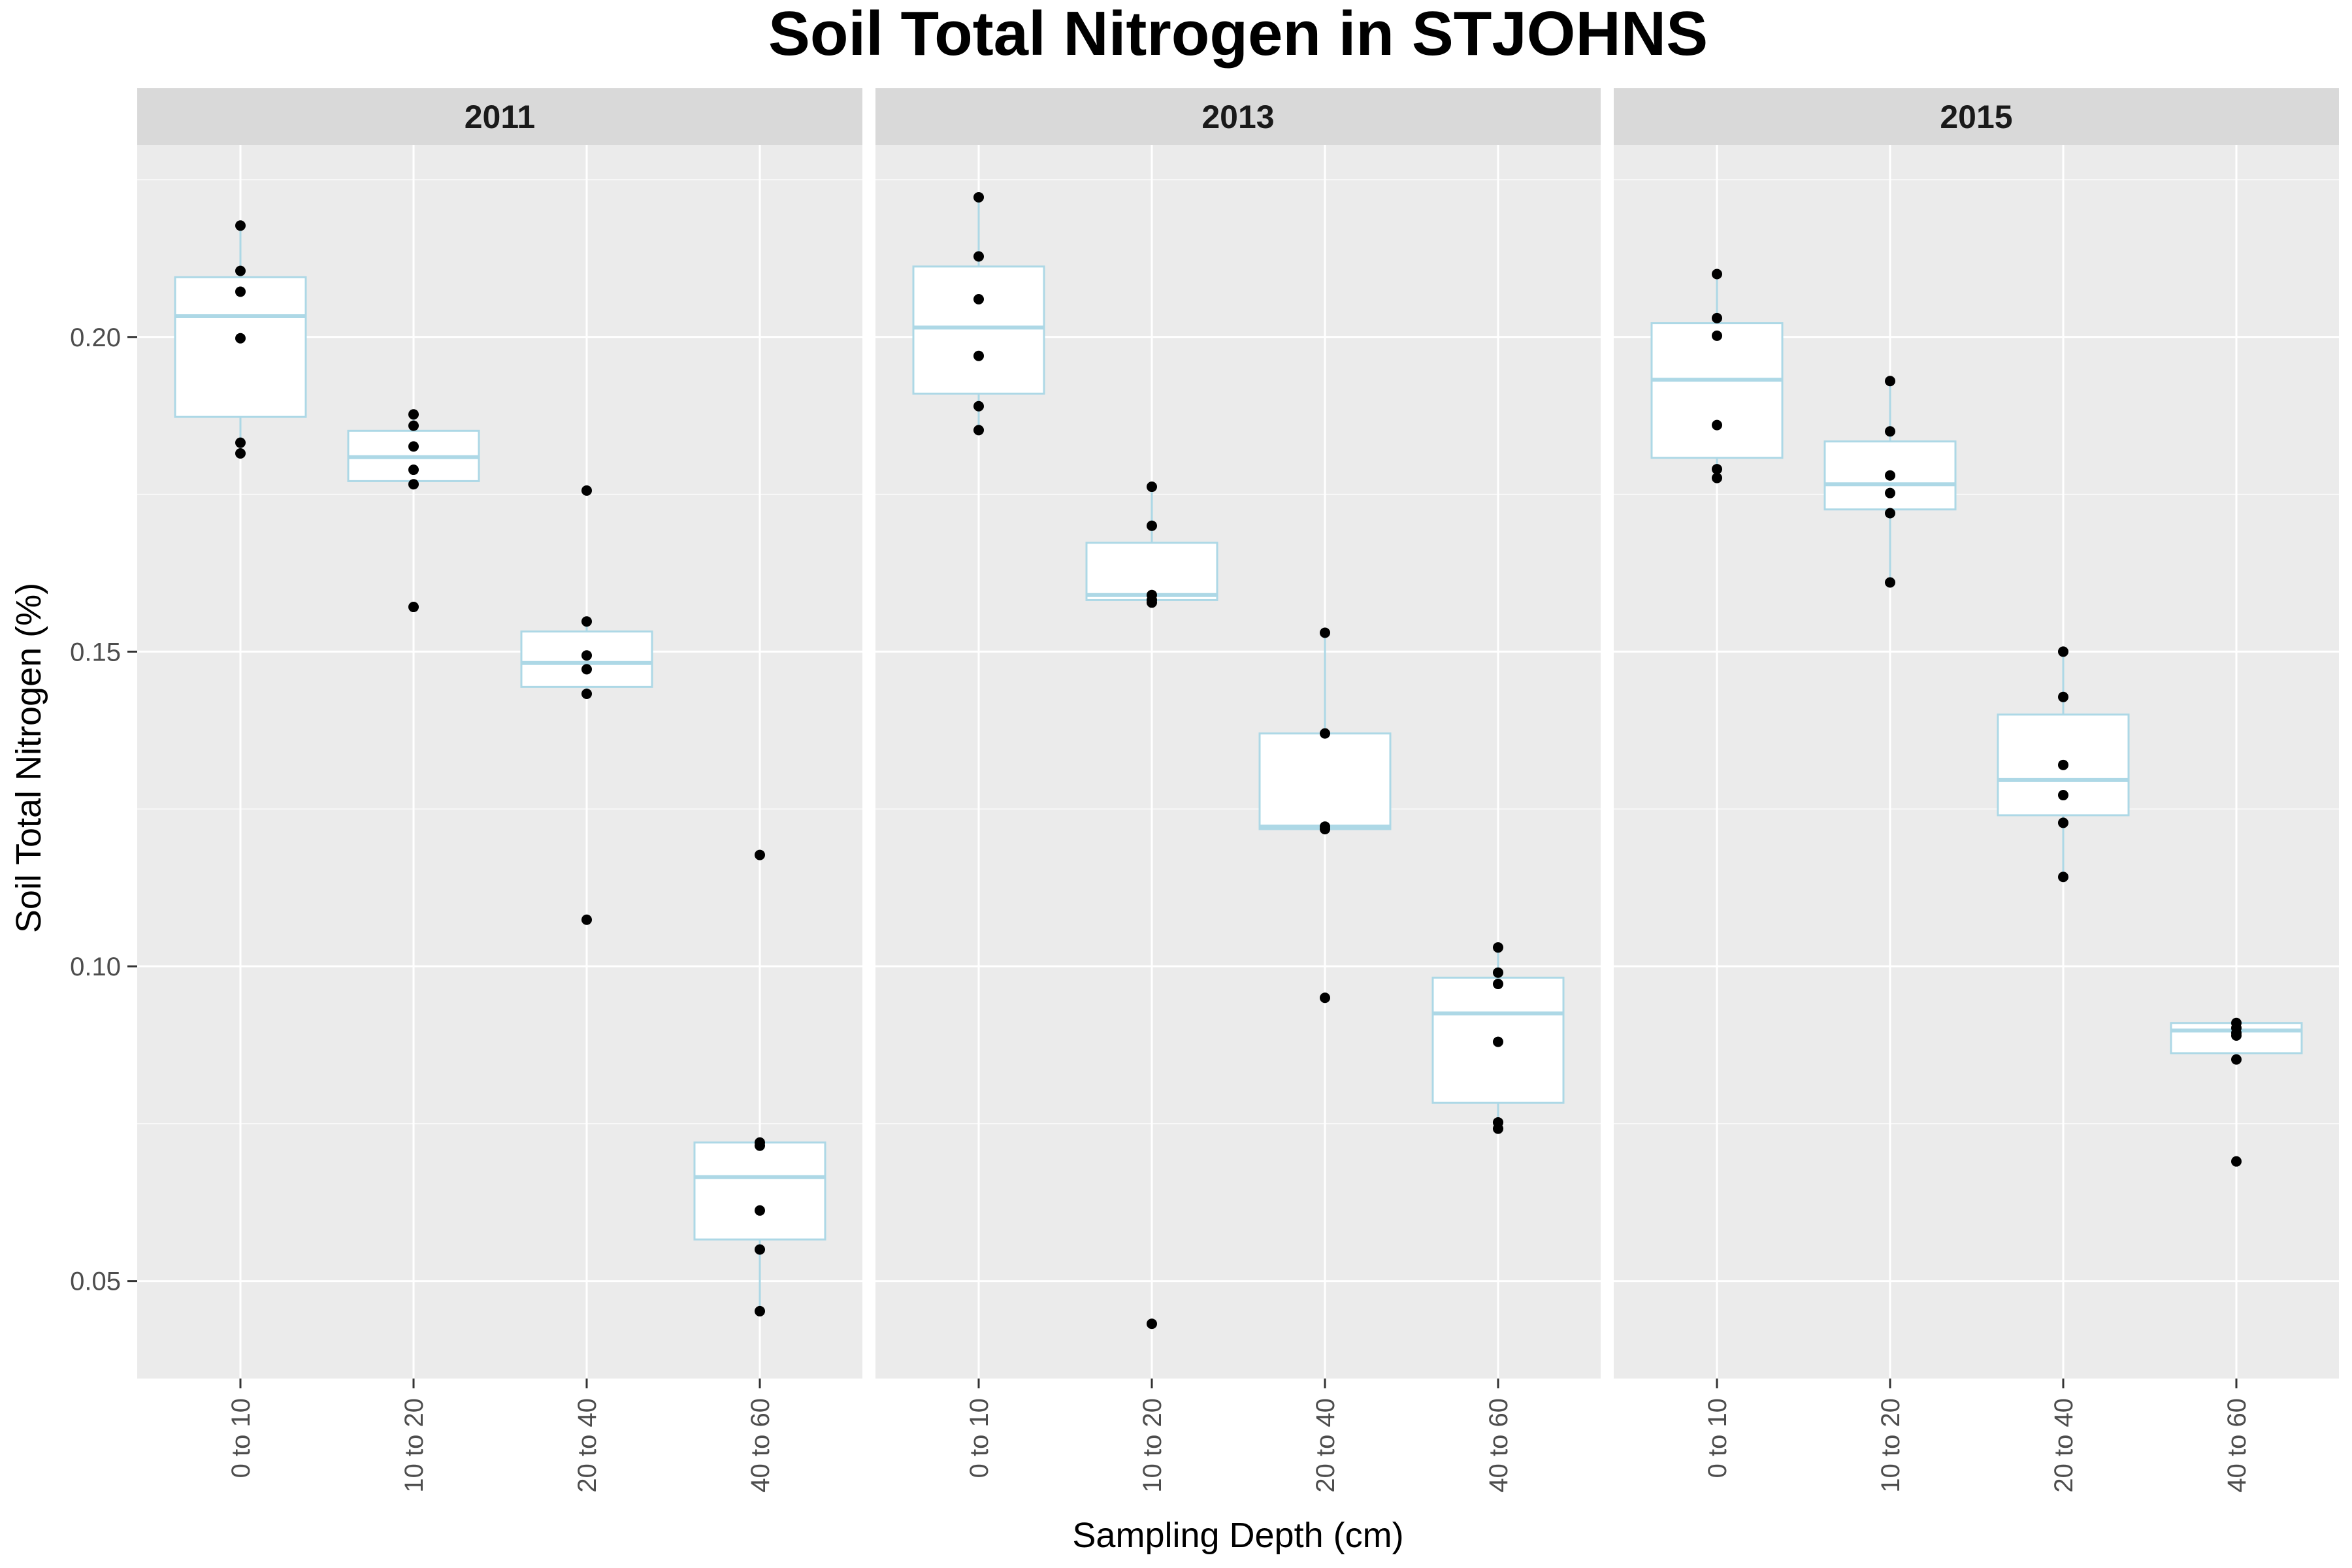 Image resolution: width=2352 pixels, height=1568 pixels. I want to click on y-tick-label: 0.15, so click(95, 652).